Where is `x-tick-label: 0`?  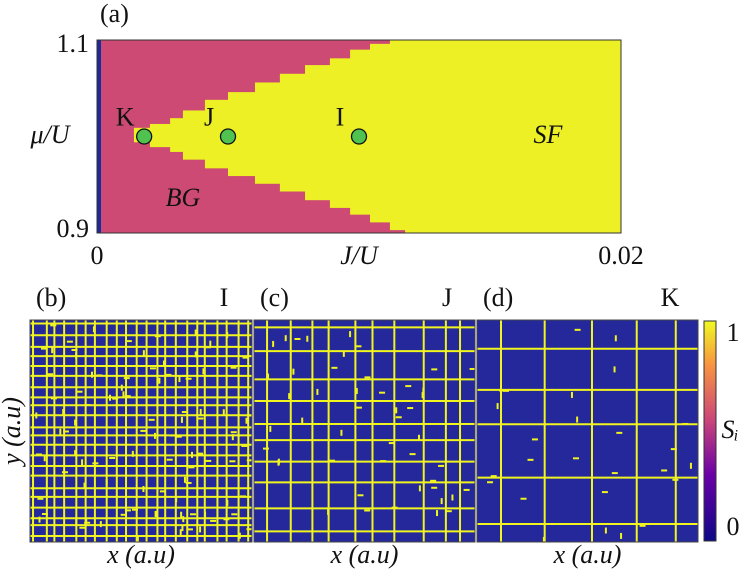
x-tick-label: 0 is located at coordinates (97, 255).